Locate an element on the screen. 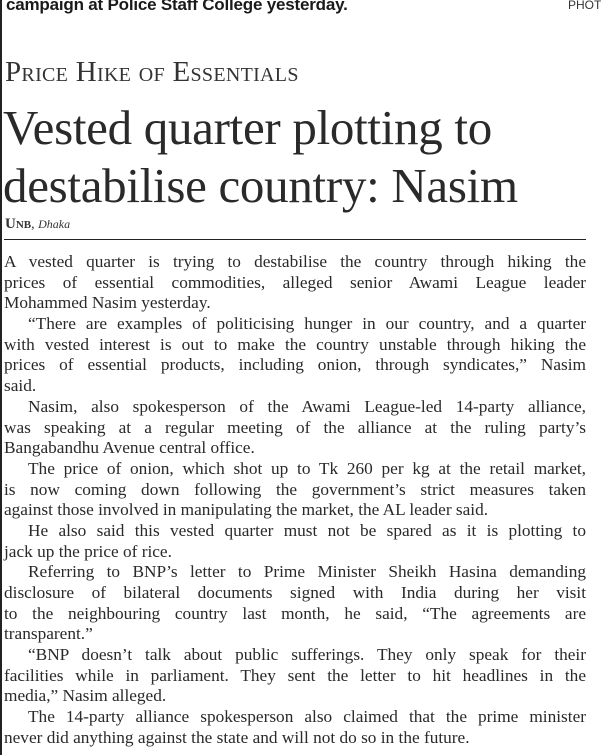 The width and height of the screenshot is (601, 755). byline-divider is located at coordinates (295, 239).